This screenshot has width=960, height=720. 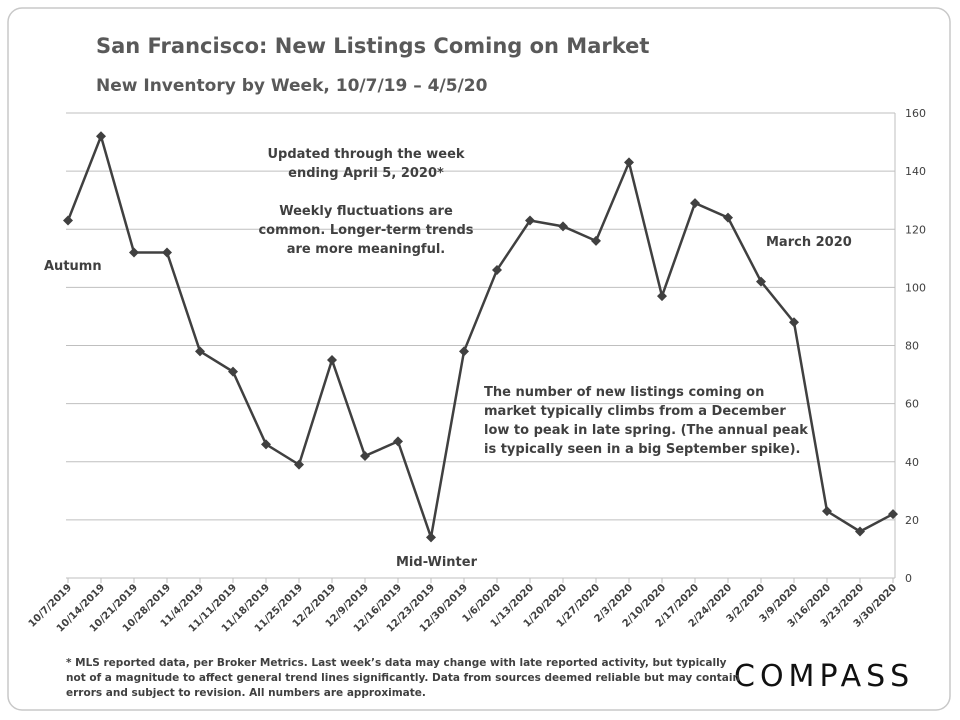 I want to click on chart-subtitle: New Inventory by Week, 10/7/19 – 4/5/20, so click(x=292, y=86).